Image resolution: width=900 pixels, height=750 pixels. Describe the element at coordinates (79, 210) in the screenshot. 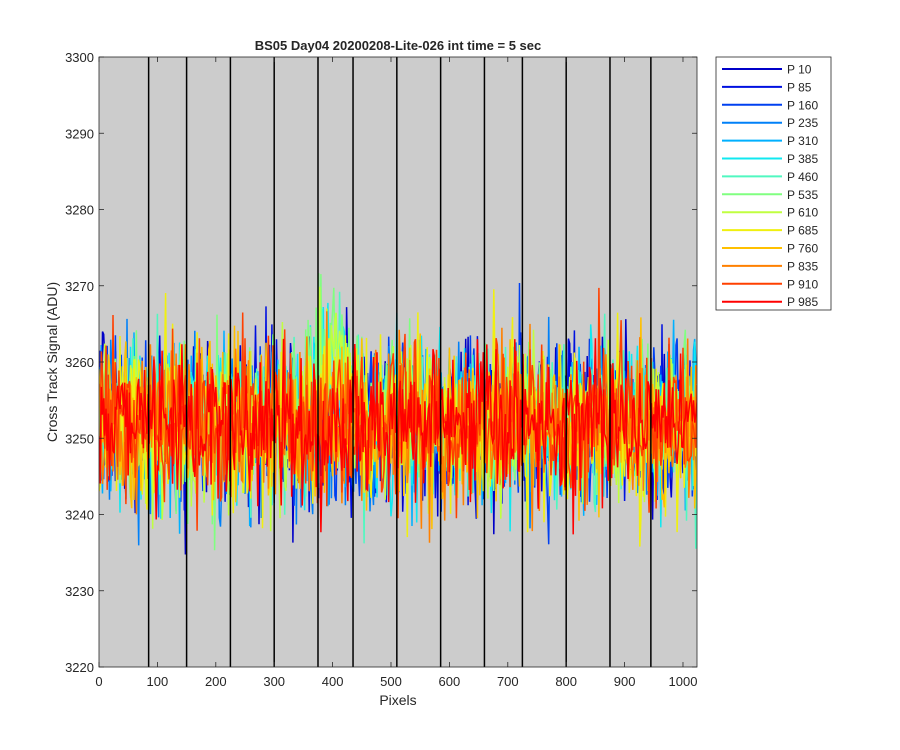

I see `y-tick-label: 3280` at that location.